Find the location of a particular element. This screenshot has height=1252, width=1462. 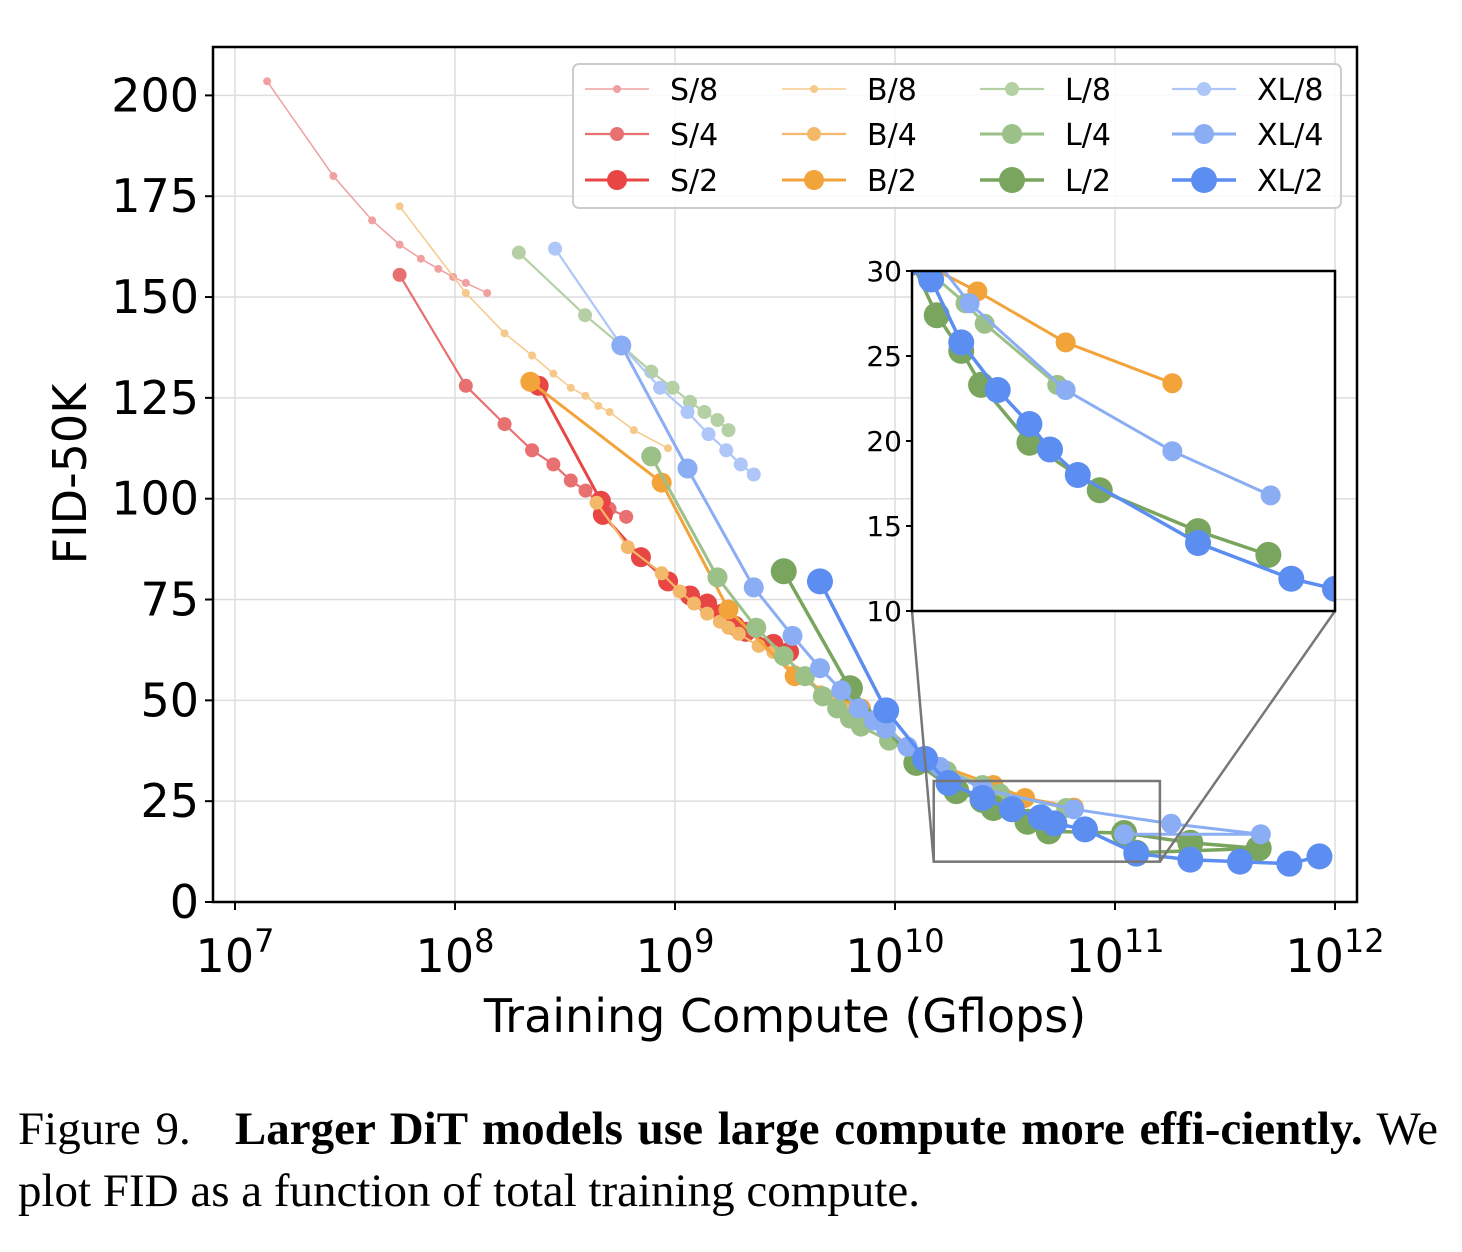

zoom-source-box is located at coordinates (1047, 821).